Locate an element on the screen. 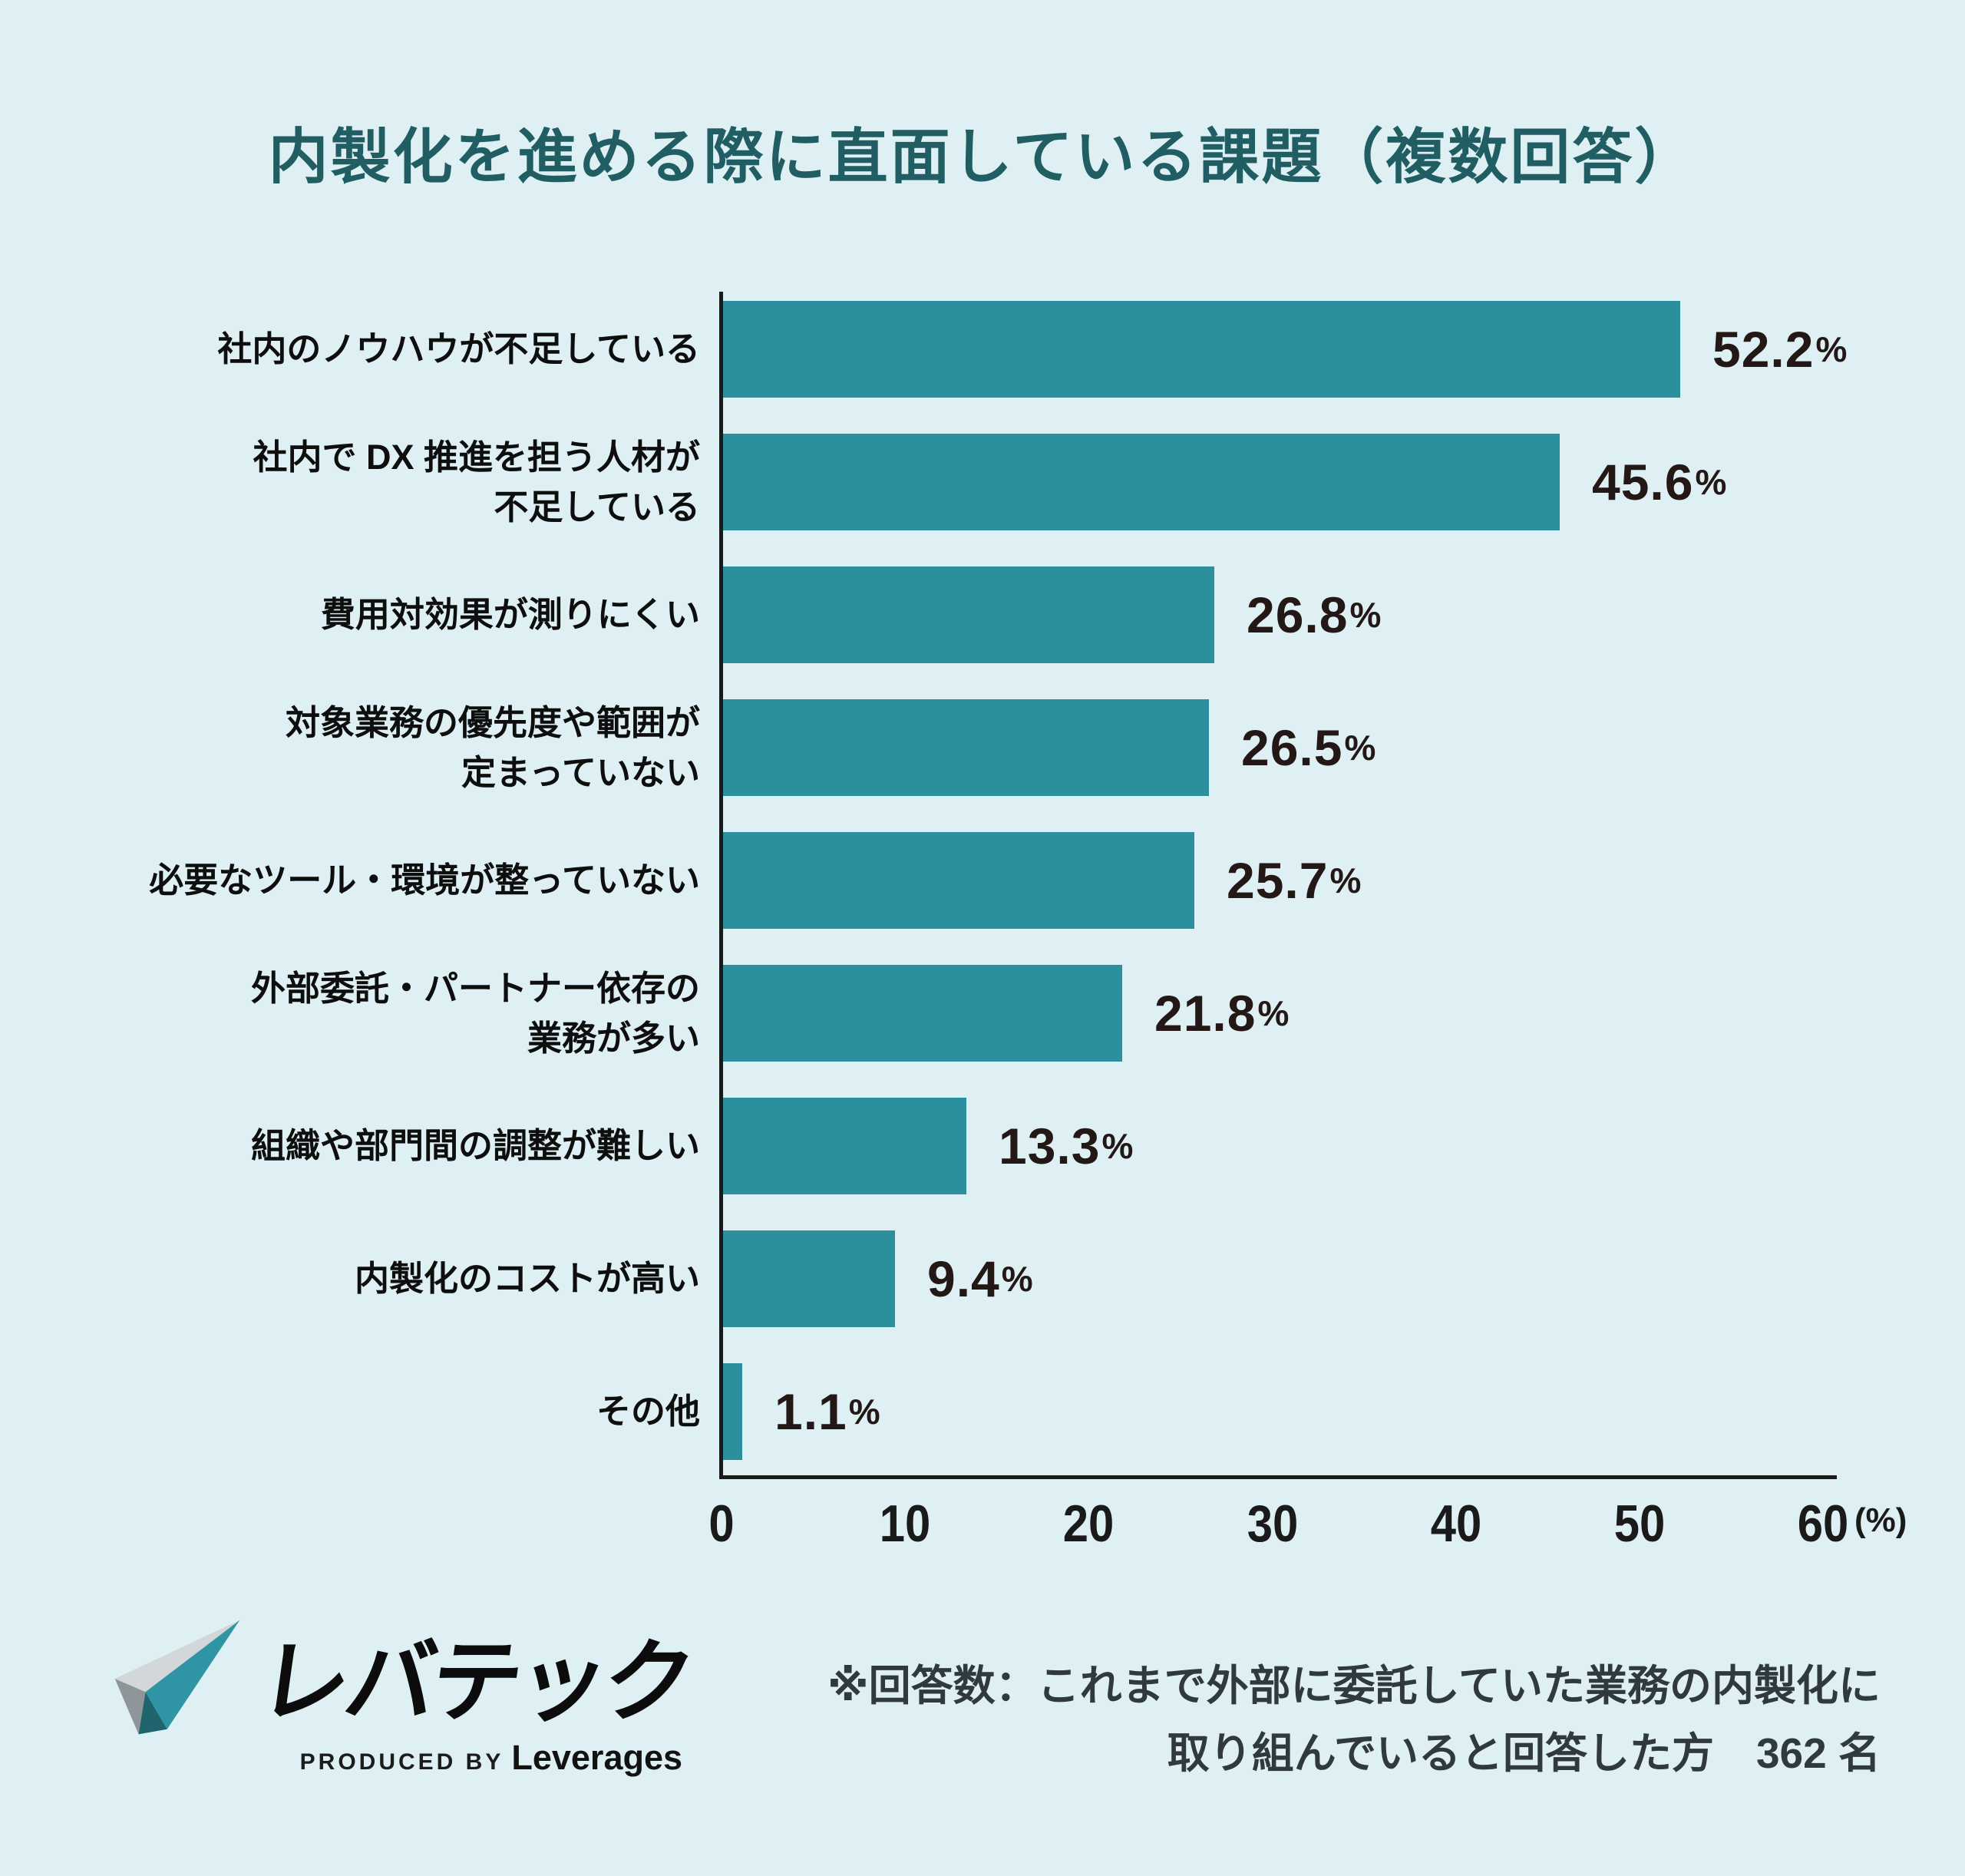 This screenshot has width=1965, height=1876. survey-note-line2: 取り組んでいると回答した方 362 名 is located at coordinates (1524, 1753).